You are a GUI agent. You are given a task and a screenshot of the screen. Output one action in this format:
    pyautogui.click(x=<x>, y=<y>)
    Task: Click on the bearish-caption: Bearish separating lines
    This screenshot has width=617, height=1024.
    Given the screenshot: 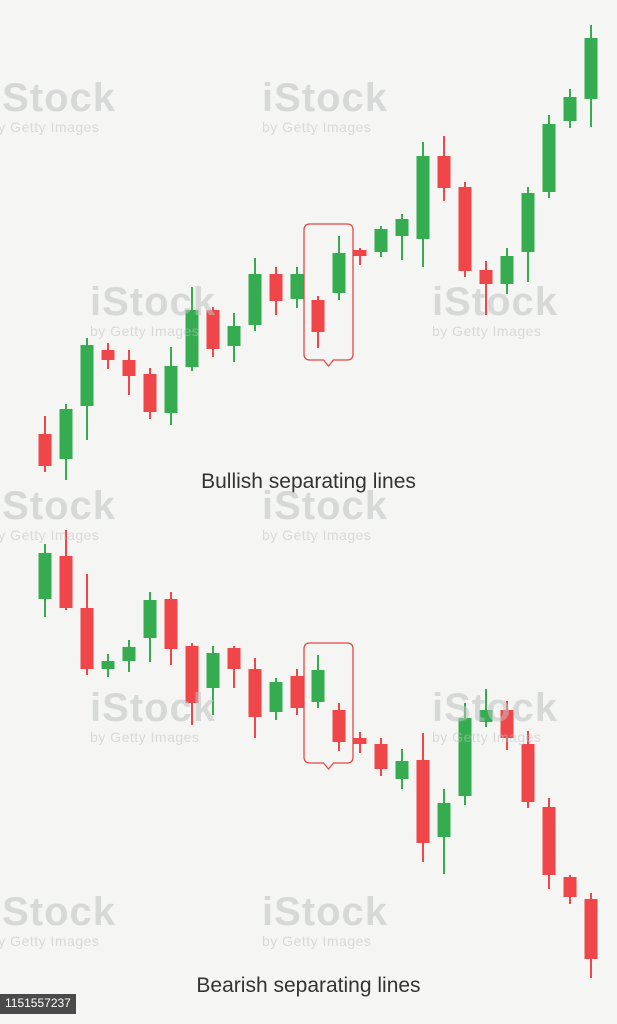 What is the action you would take?
    pyautogui.click(x=308, y=985)
    